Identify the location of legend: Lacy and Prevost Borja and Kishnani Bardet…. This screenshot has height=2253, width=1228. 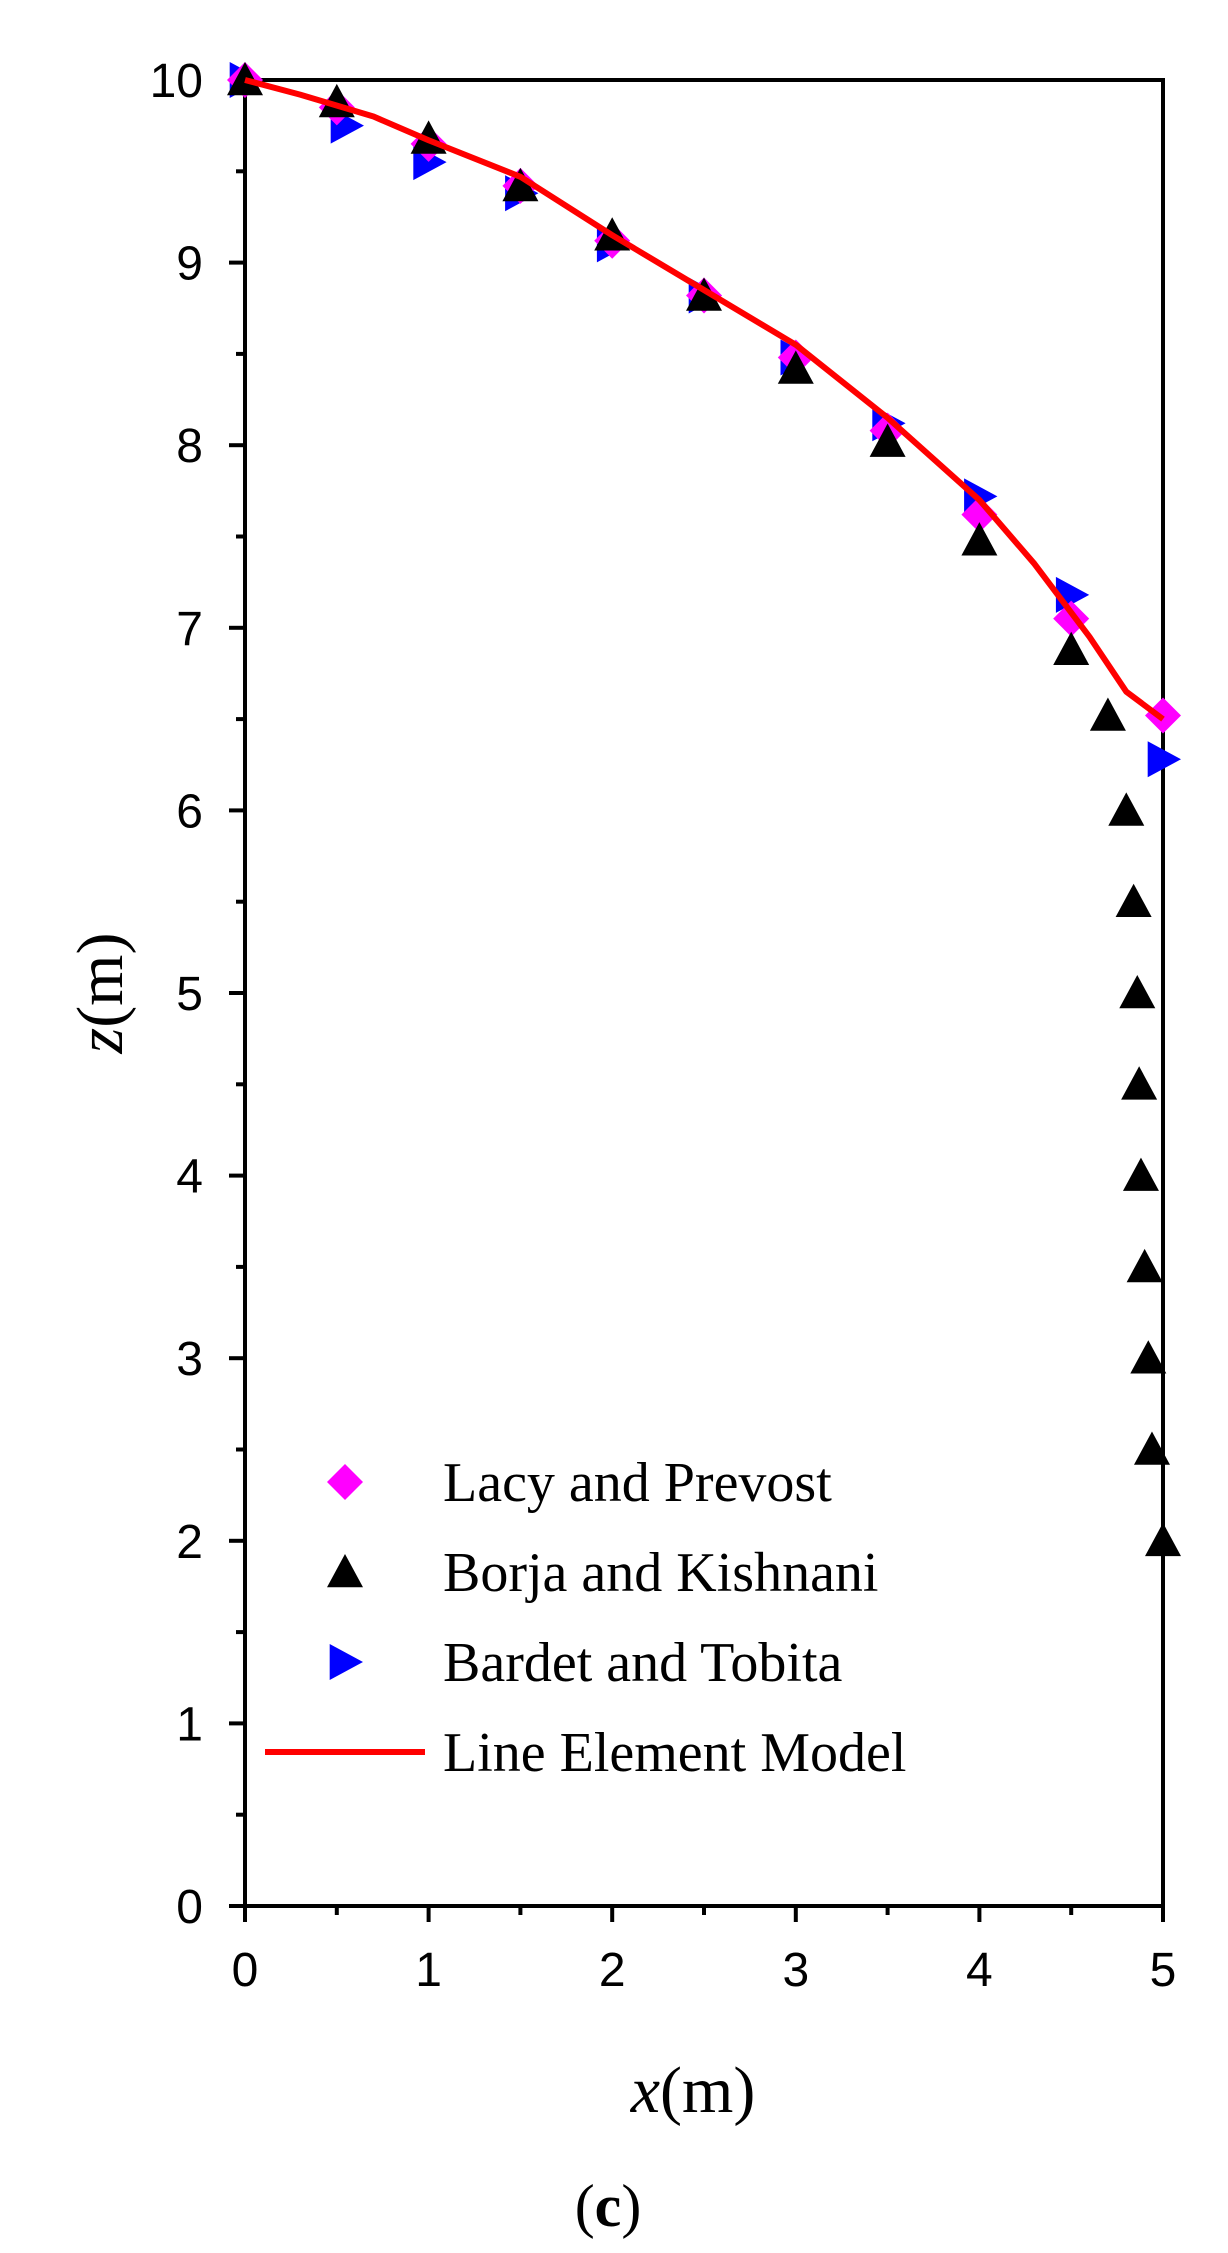
(585, 1618).